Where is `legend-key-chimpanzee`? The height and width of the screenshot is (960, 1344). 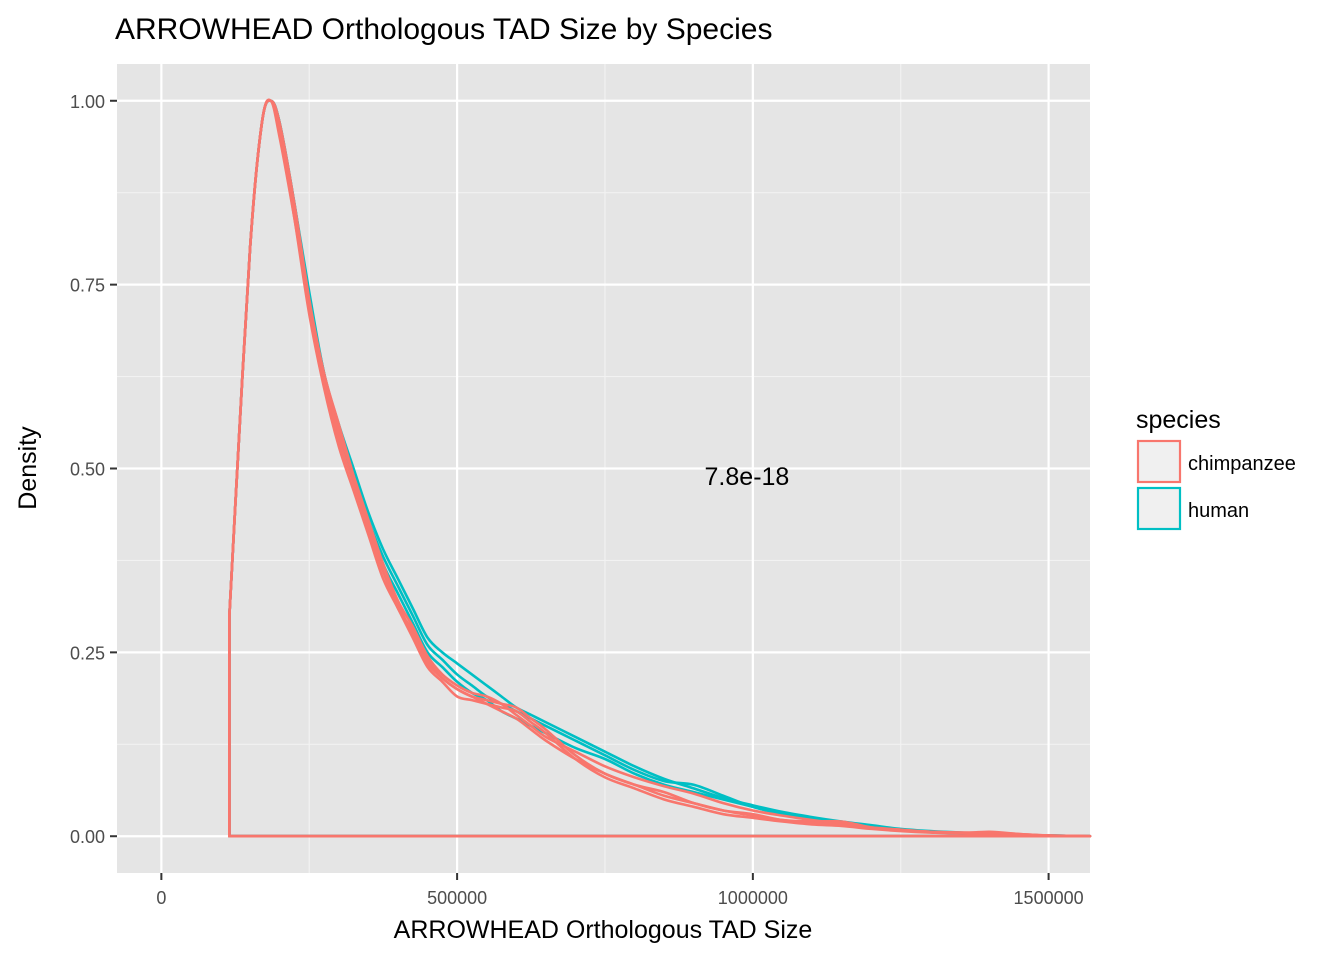 legend-key-chimpanzee is located at coordinates (1159, 461).